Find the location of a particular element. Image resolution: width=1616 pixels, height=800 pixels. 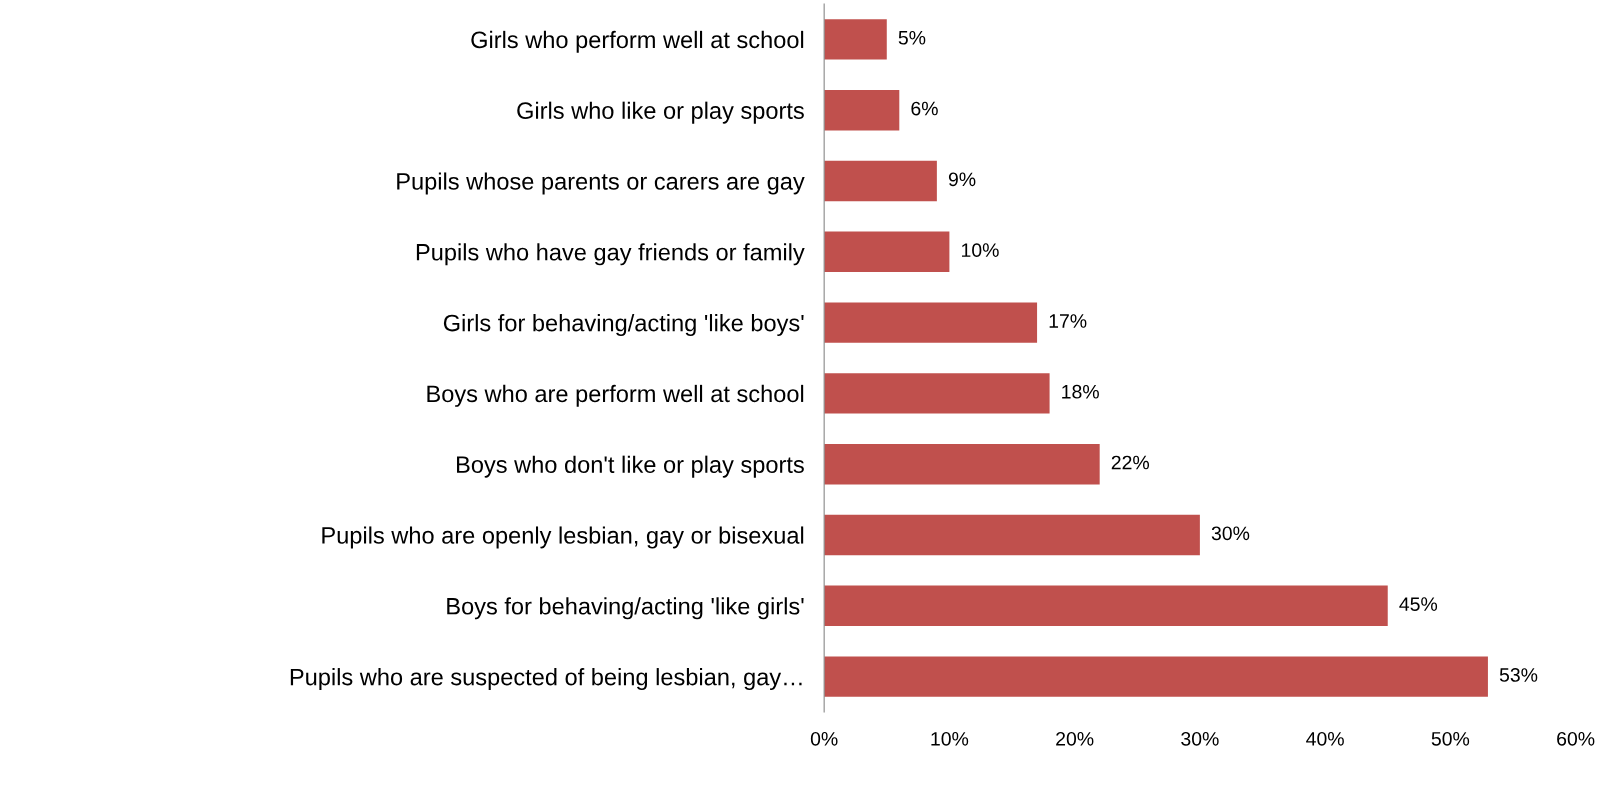

y-tick-label: Girls who perform well at school is located at coordinates (637, 41).